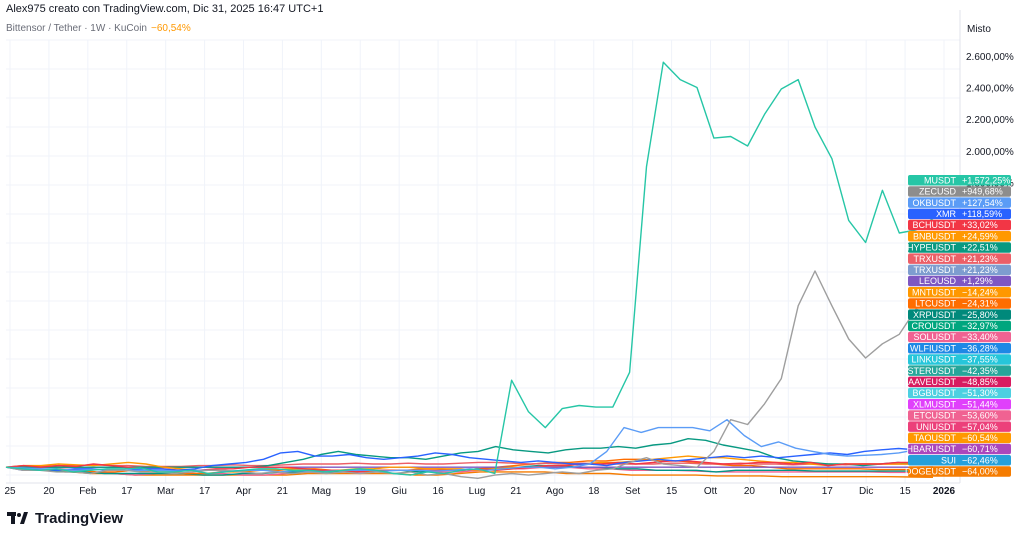  I want to click on symbol-name: Bittensor / Tether · 1W · KuCoin, so click(76, 28).